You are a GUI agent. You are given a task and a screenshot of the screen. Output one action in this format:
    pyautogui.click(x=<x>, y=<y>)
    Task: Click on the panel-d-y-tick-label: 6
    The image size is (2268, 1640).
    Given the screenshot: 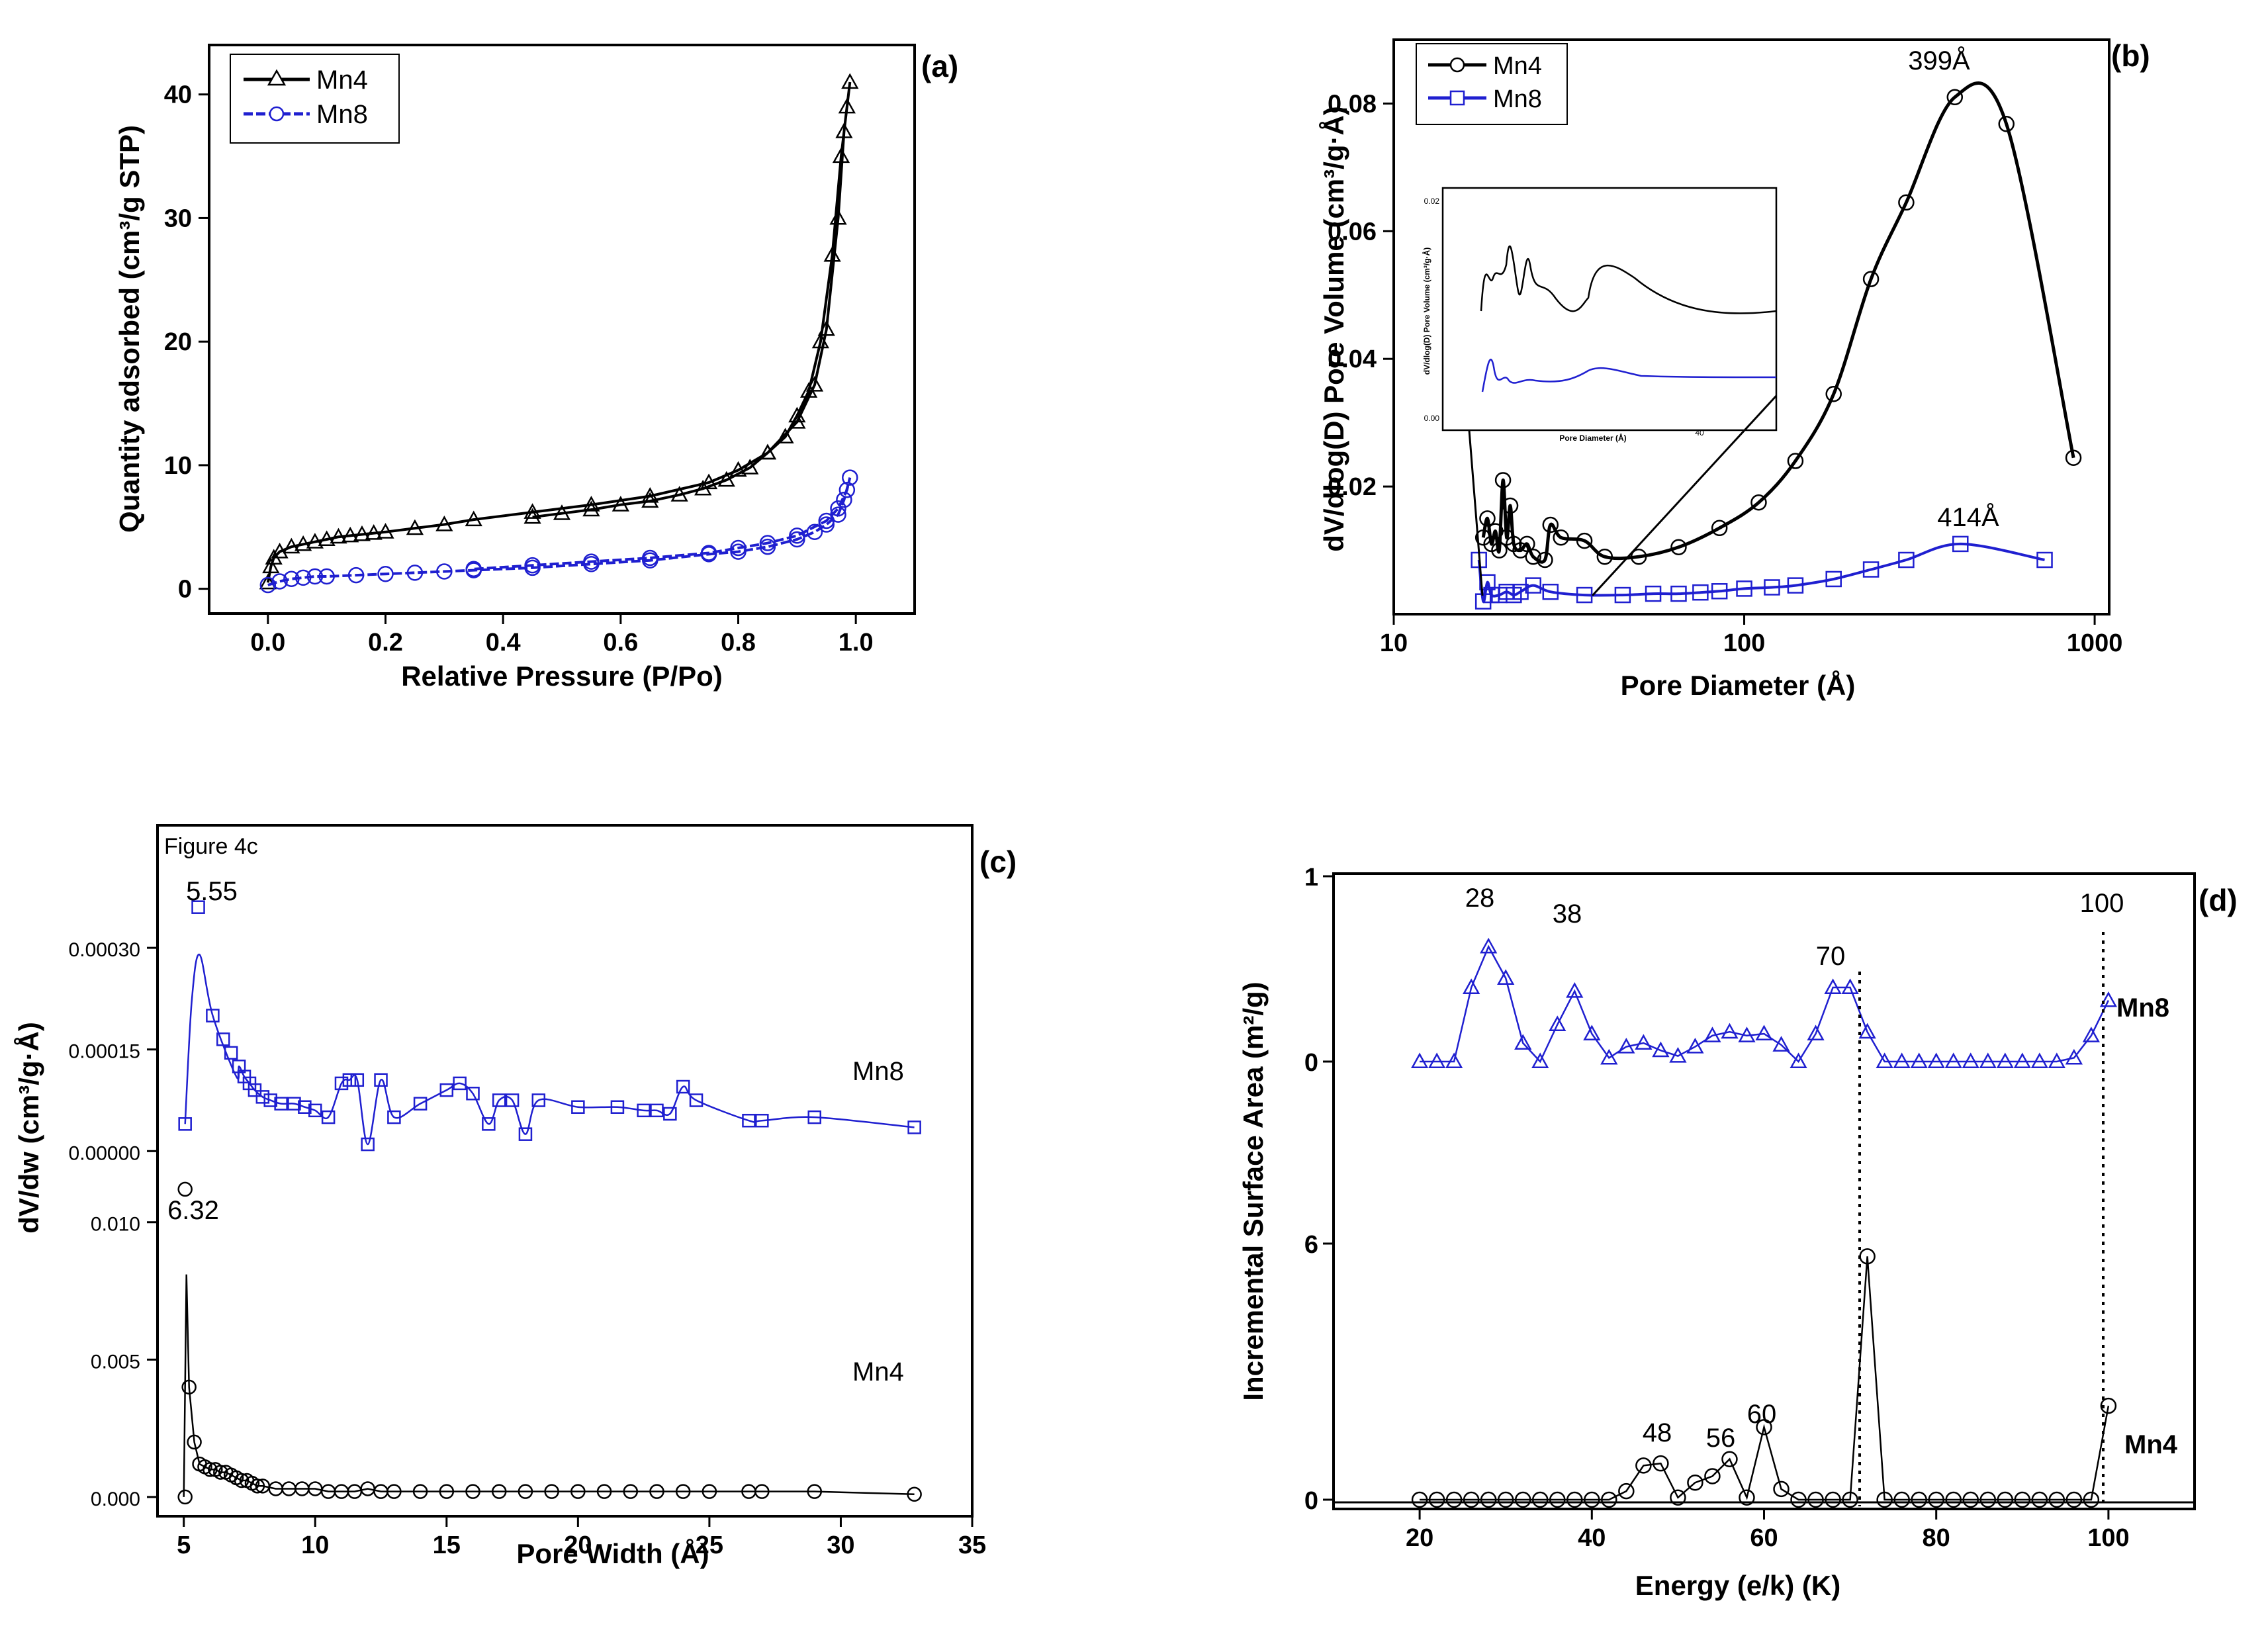 What is the action you would take?
    pyautogui.click(x=1311, y=1245)
    